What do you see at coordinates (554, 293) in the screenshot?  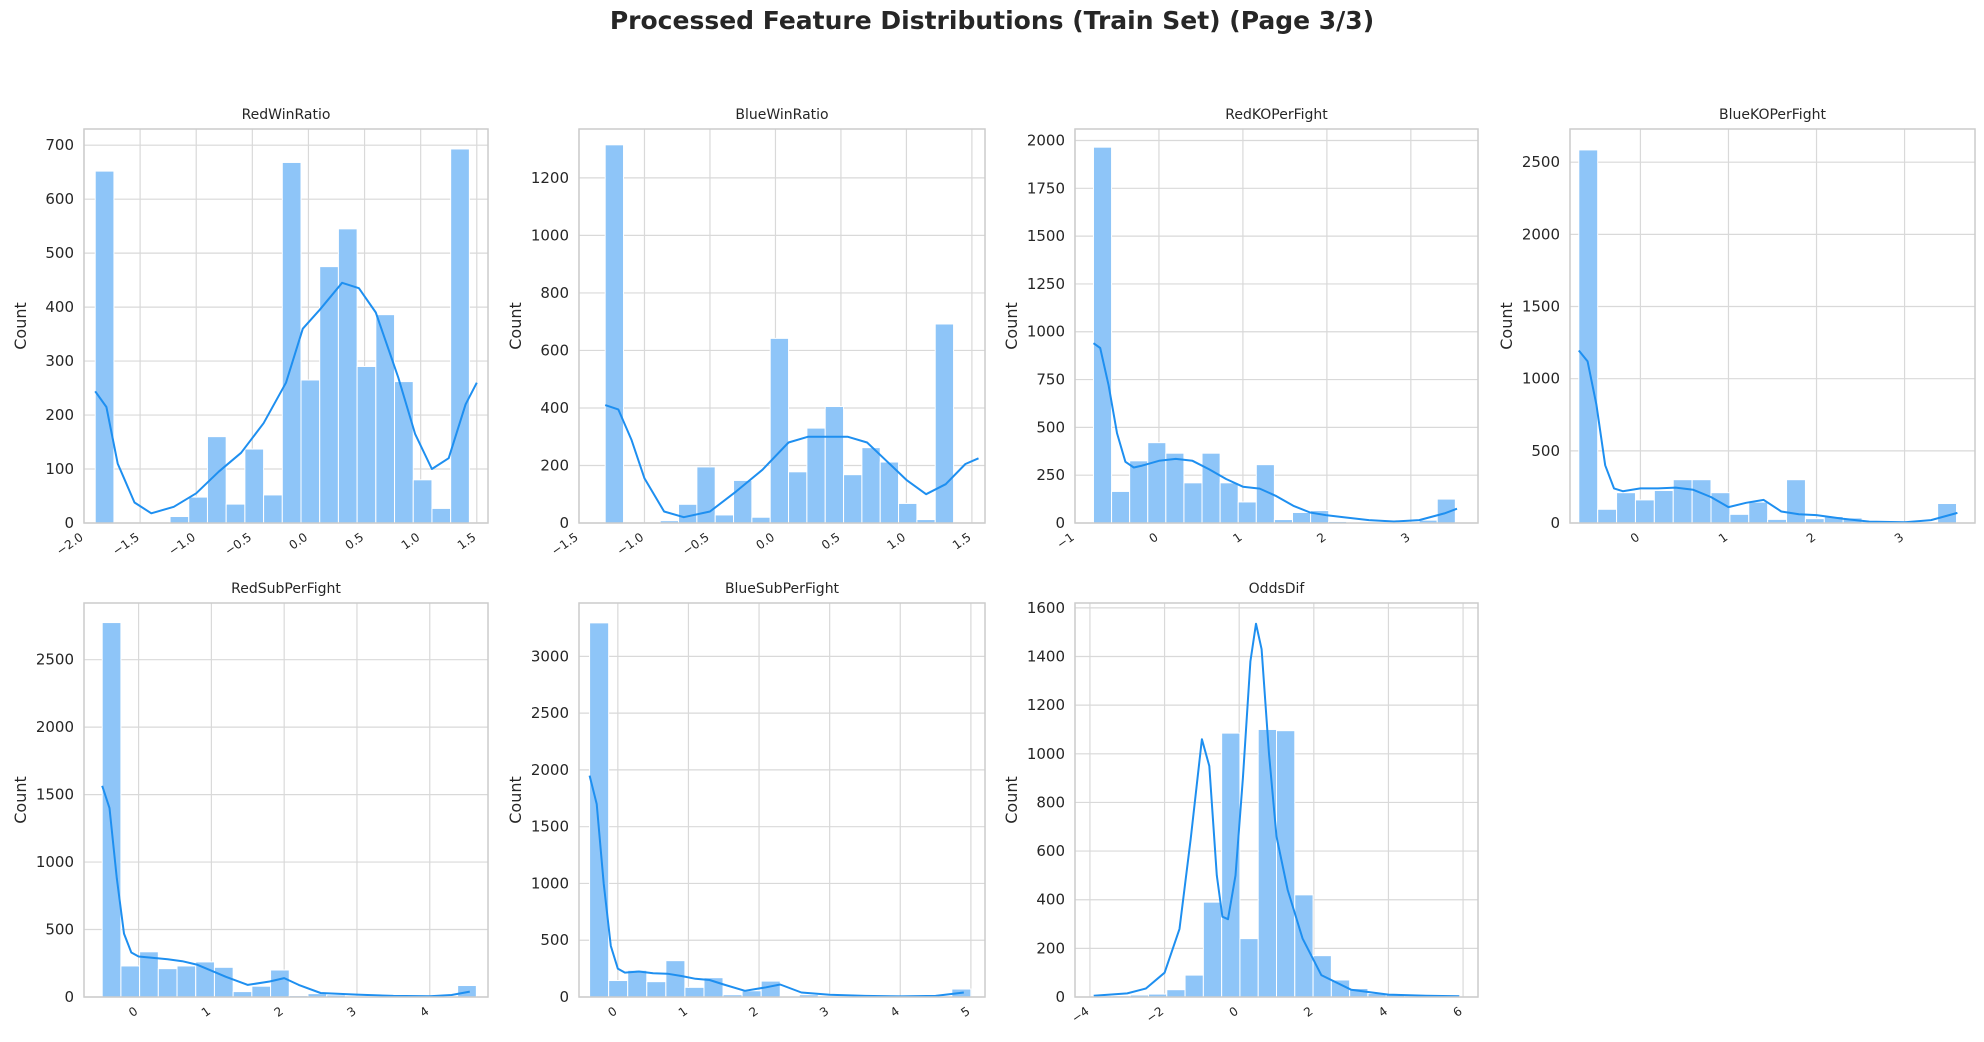 I see `y-tick-label: 800` at bounding box center [554, 293].